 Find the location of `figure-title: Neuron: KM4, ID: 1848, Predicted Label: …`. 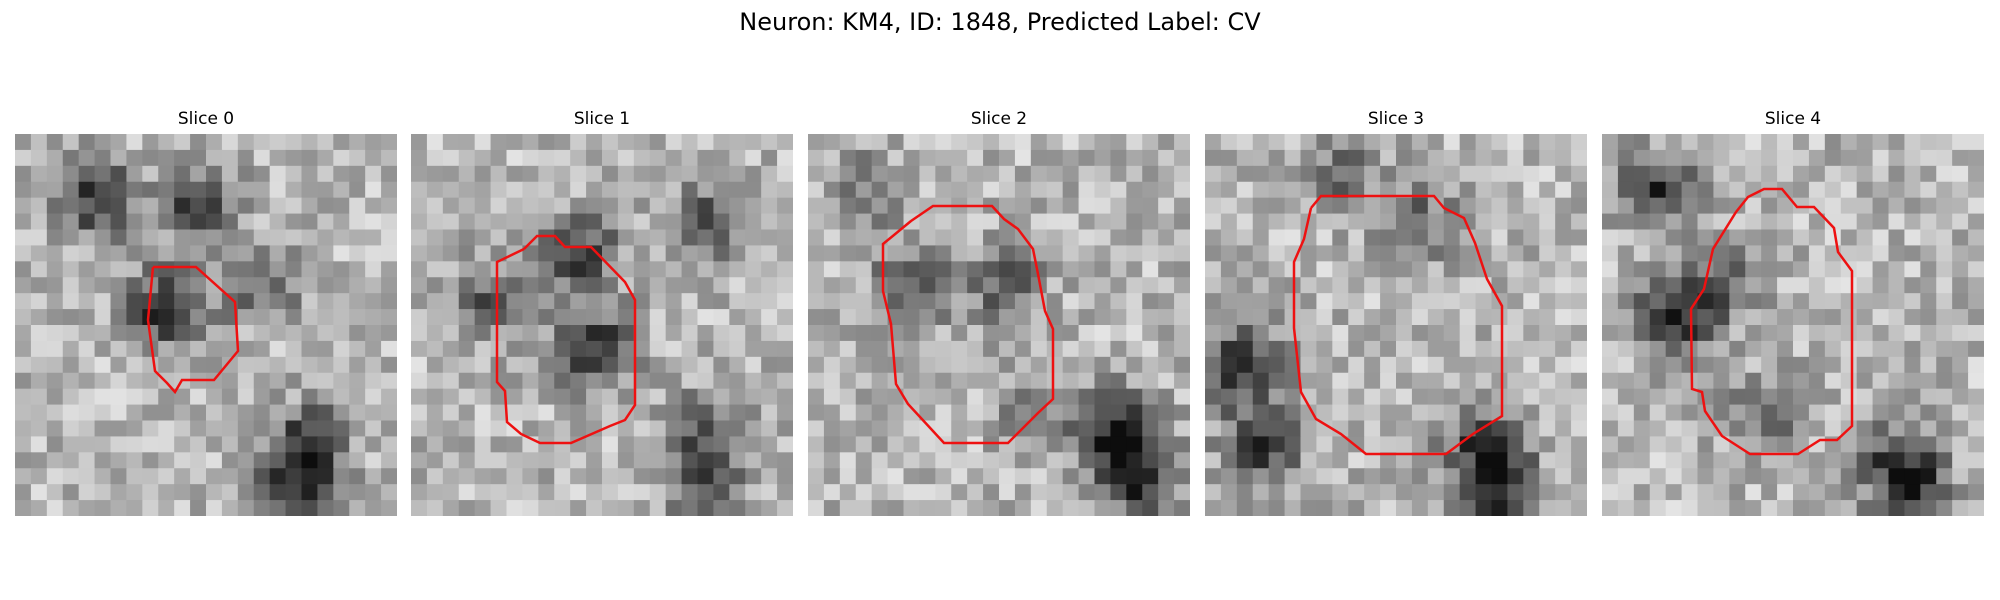

figure-title: Neuron: KM4, ID: 1848, Predicted Label: … is located at coordinates (1000, 22).